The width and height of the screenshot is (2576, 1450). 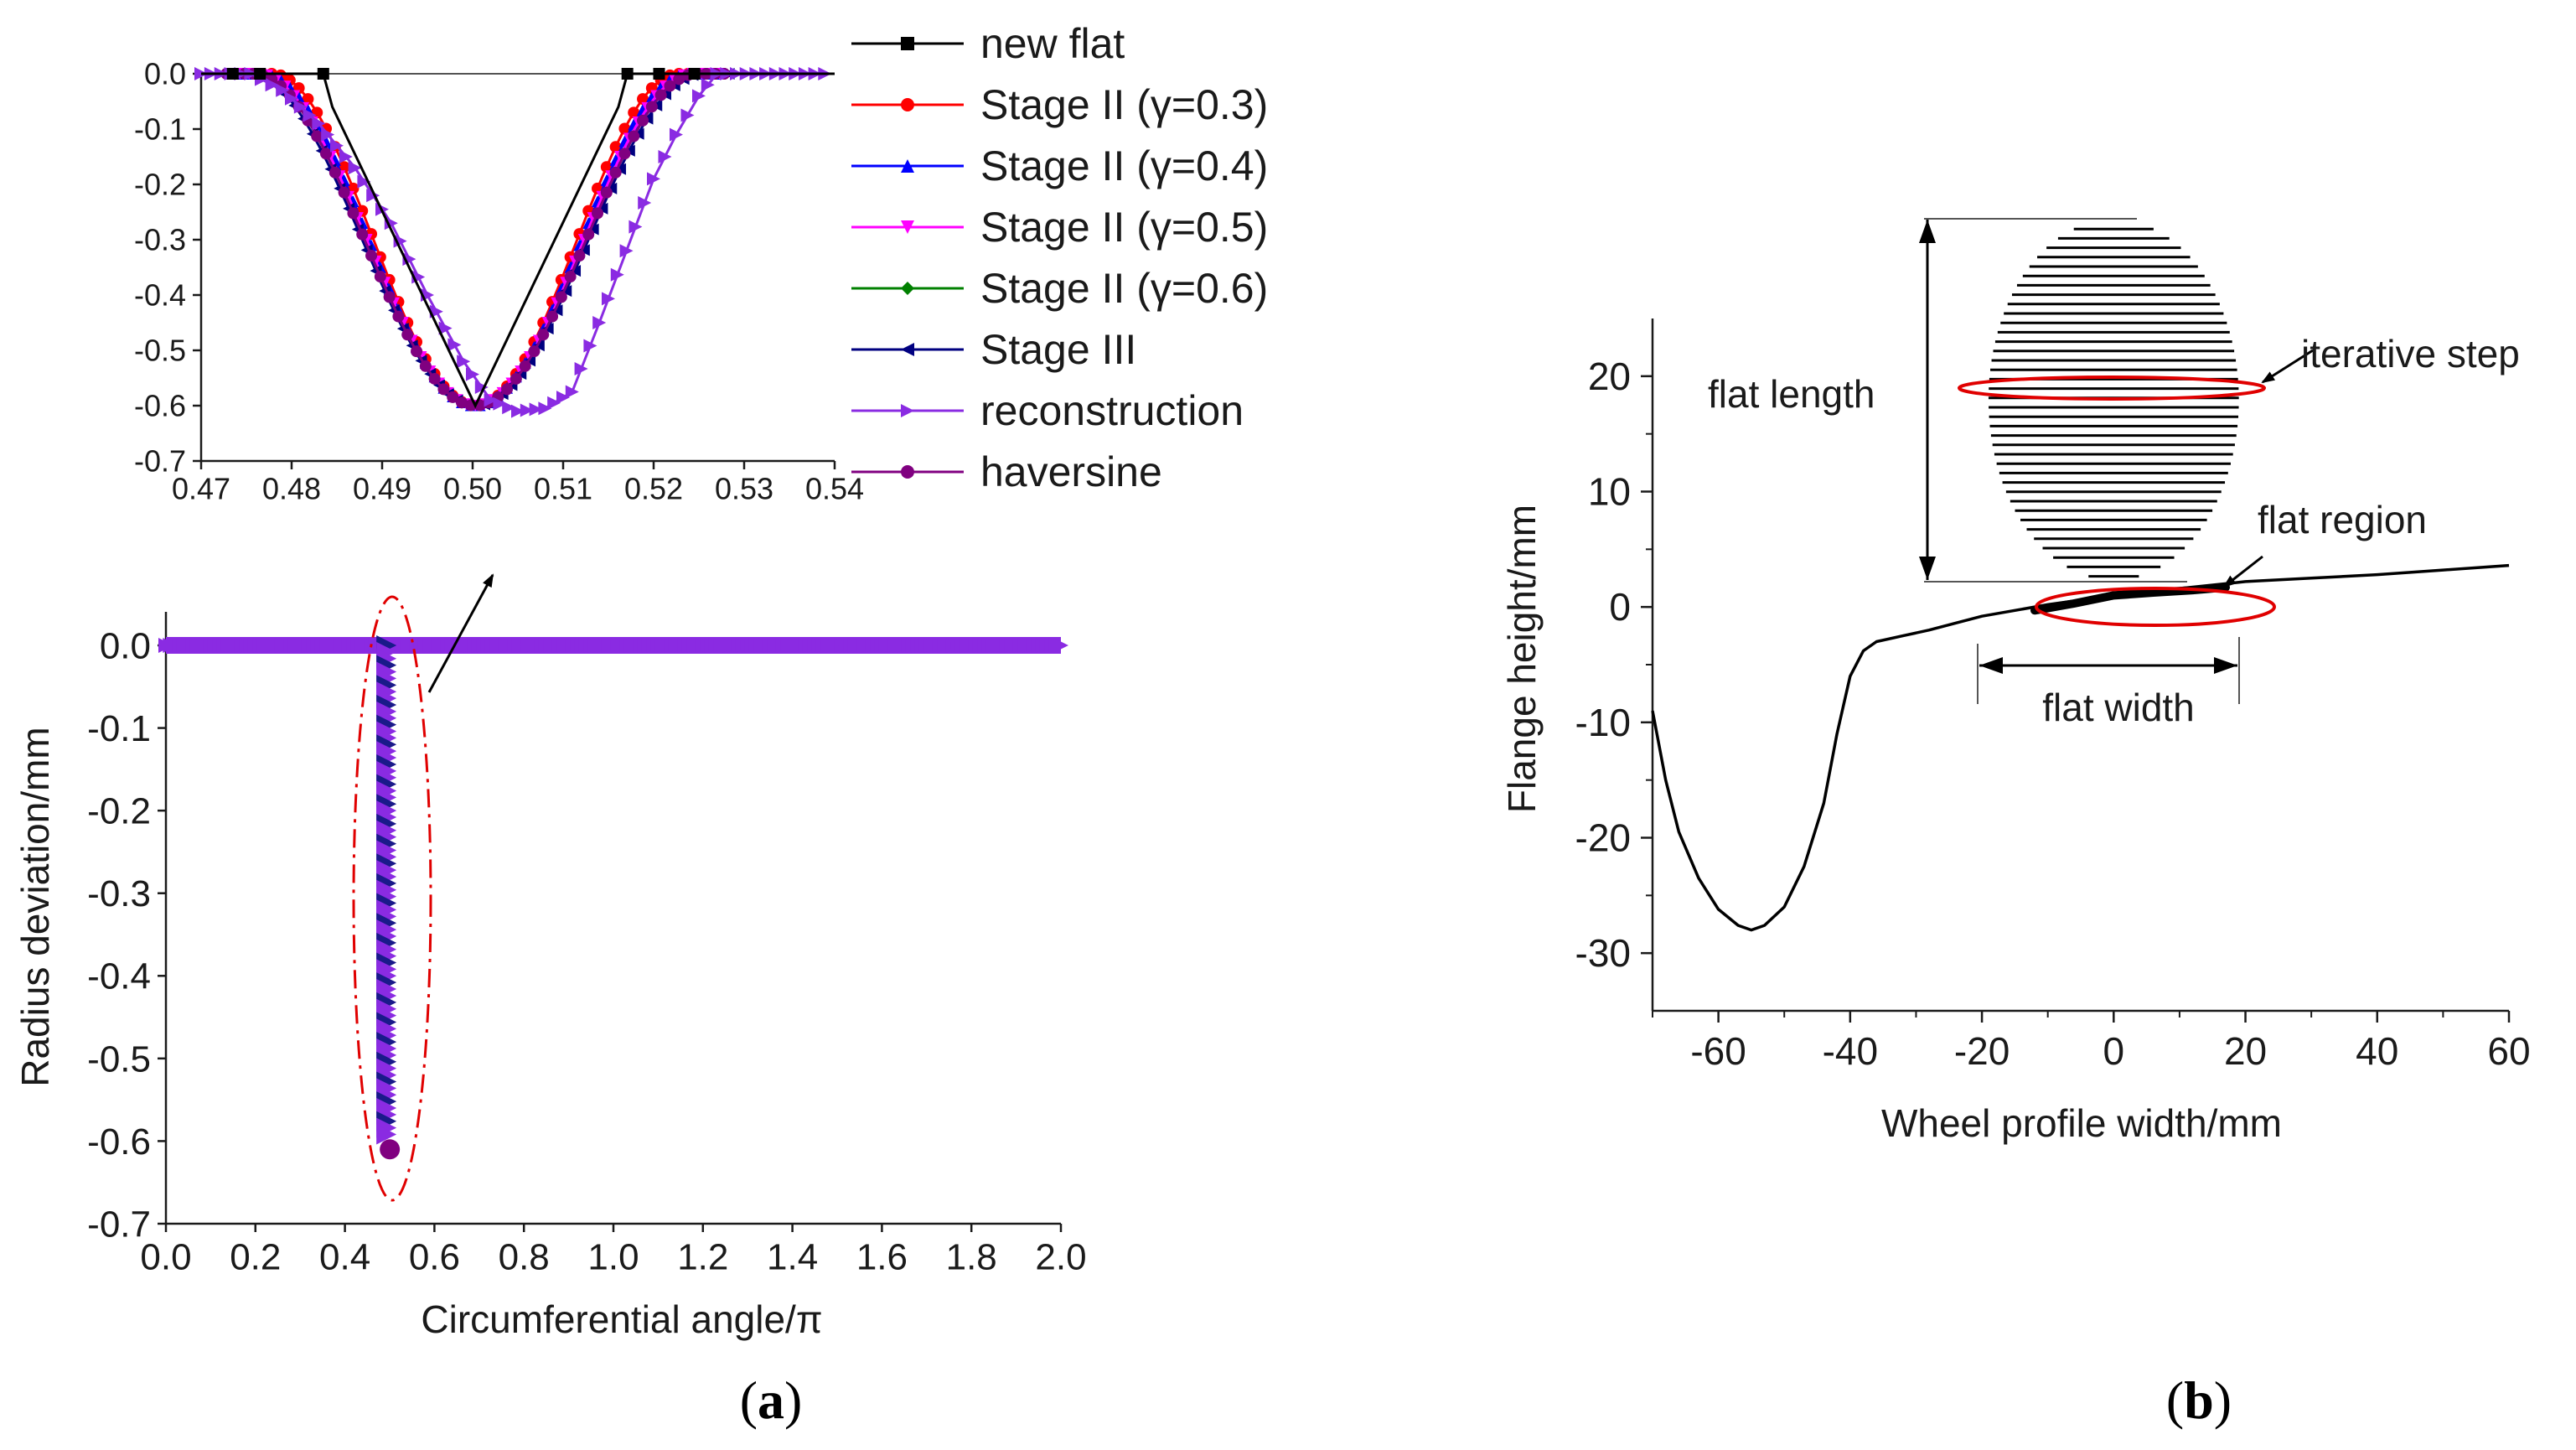 What do you see at coordinates (119, 893) in the screenshot?
I see `main-a-ytick-label: -0.3` at bounding box center [119, 893].